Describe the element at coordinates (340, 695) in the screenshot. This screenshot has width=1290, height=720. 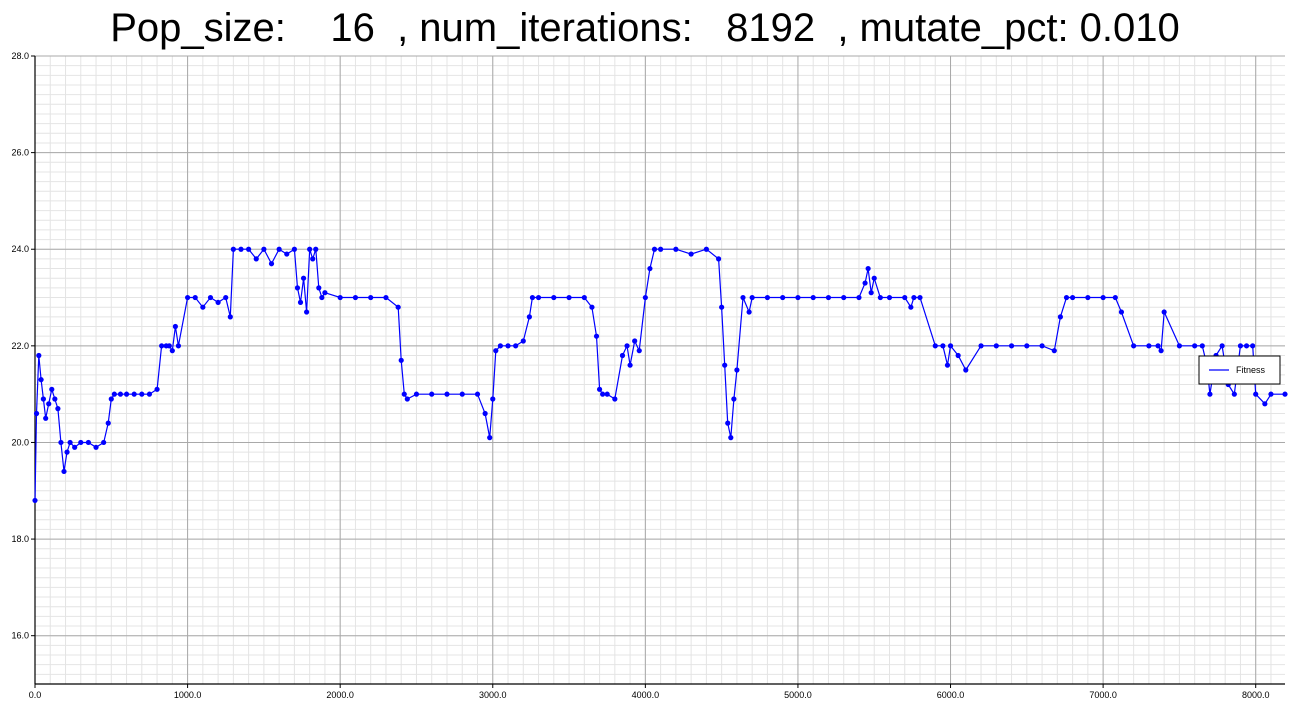
I see `x-tick-label: 2000.0` at that location.